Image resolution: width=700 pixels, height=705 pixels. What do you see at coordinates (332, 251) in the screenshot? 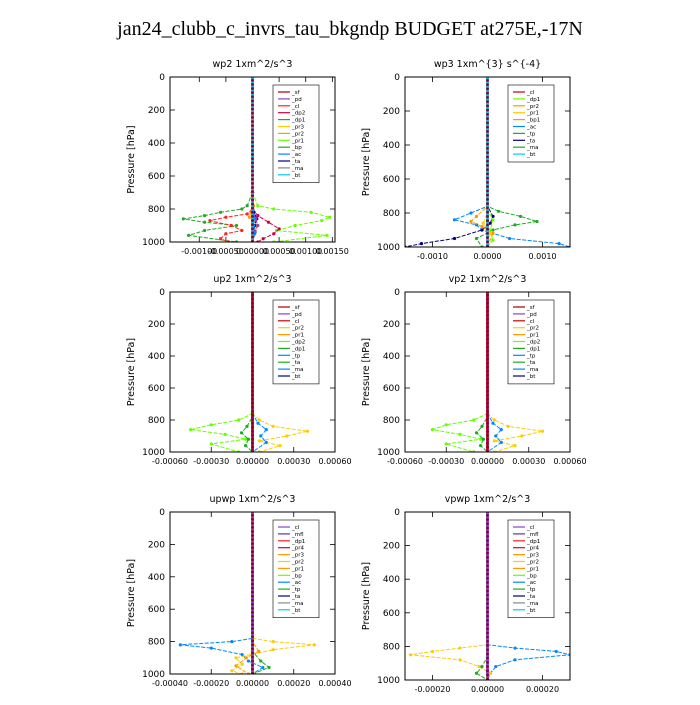
I see `x-tick-label: 0.00150` at bounding box center [332, 251].